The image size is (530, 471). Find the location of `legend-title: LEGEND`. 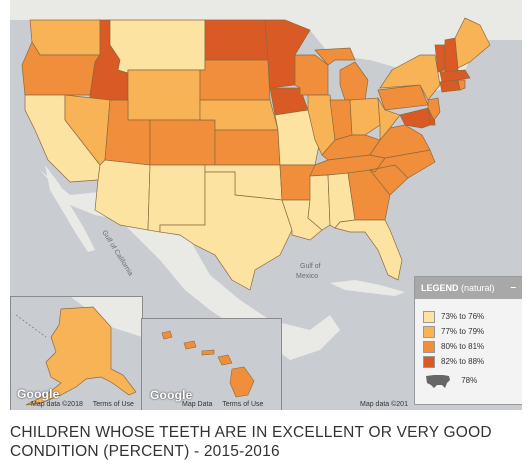

legend-title: LEGEND is located at coordinates (440, 288).